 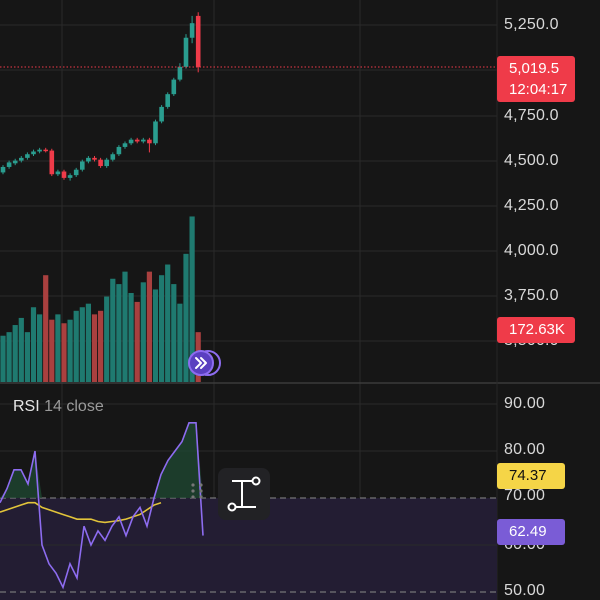 What do you see at coordinates (100, 96) in the screenshot?
I see `candlesticks` at bounding box center [100, 96].